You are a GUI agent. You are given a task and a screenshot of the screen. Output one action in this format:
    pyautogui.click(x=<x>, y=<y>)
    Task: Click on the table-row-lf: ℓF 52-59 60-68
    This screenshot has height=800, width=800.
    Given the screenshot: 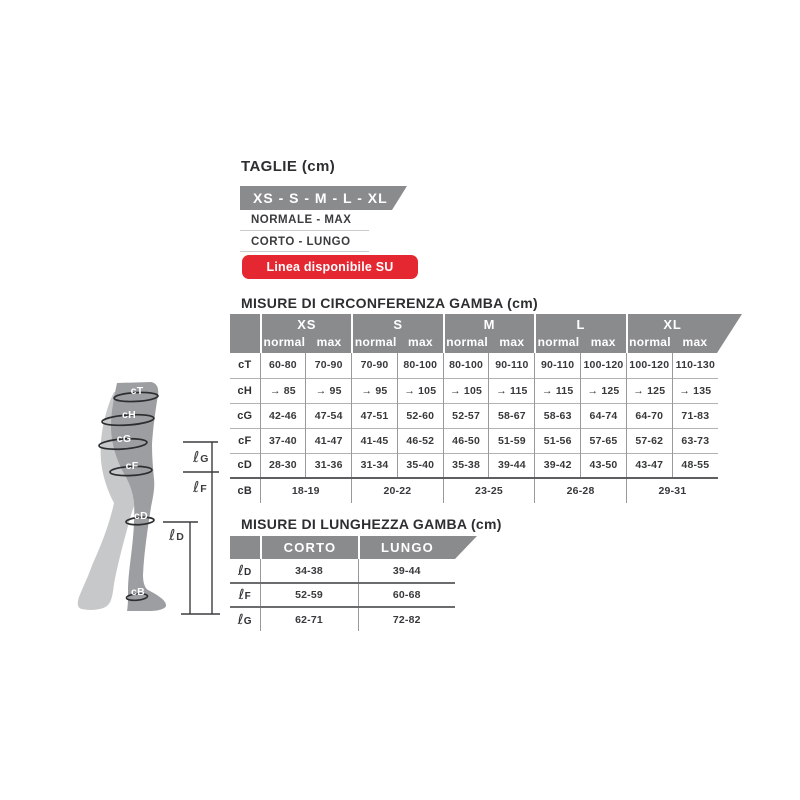 What is the action you would take?
    pyautogui.click(x=342, y=594)
    